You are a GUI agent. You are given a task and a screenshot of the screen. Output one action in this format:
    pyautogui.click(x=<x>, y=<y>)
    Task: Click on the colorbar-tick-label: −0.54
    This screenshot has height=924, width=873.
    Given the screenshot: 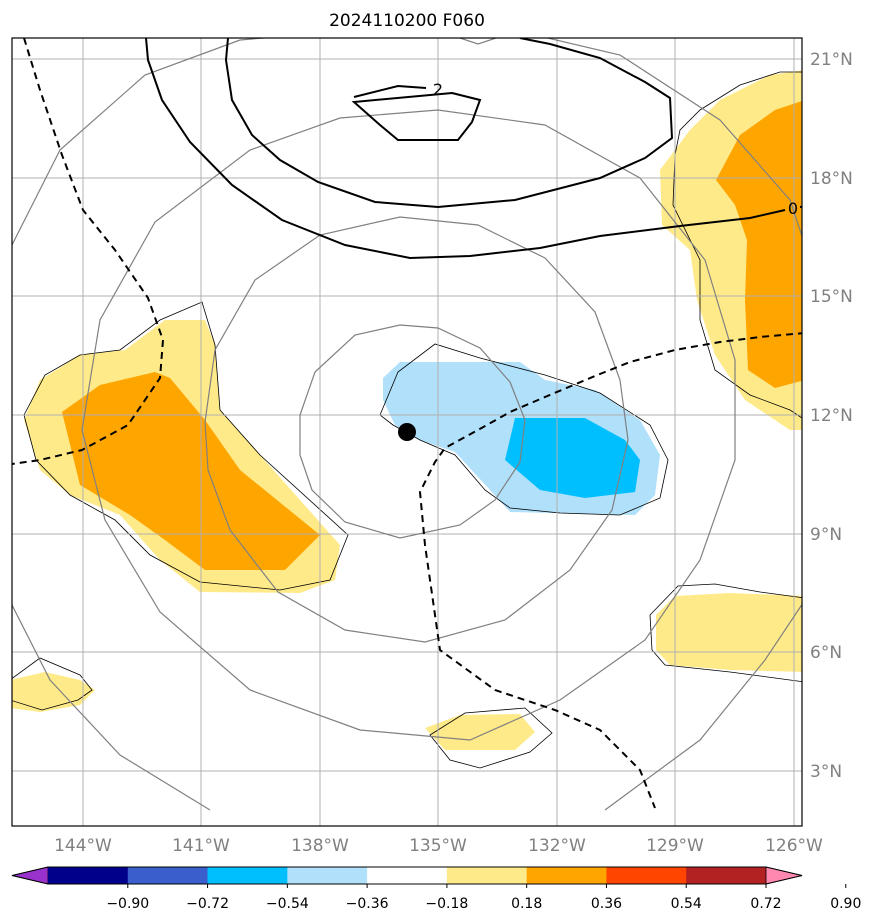 What is the action you would take?
    pyautogui.click(x=287, y=904)
    